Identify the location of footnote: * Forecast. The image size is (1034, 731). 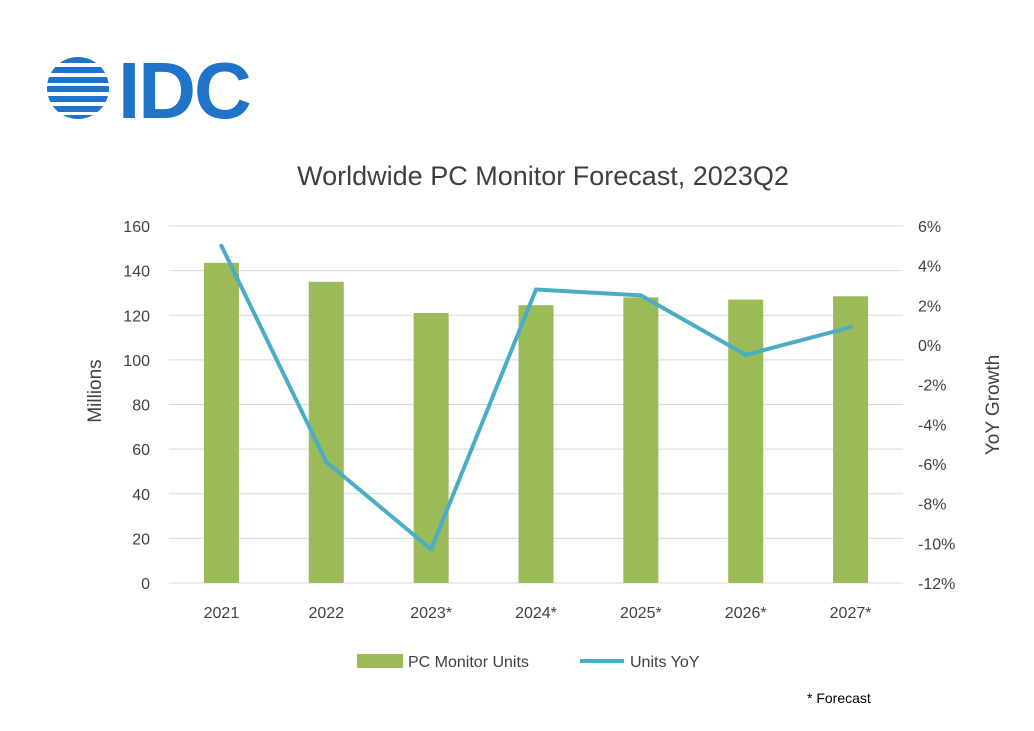
(839, 698).